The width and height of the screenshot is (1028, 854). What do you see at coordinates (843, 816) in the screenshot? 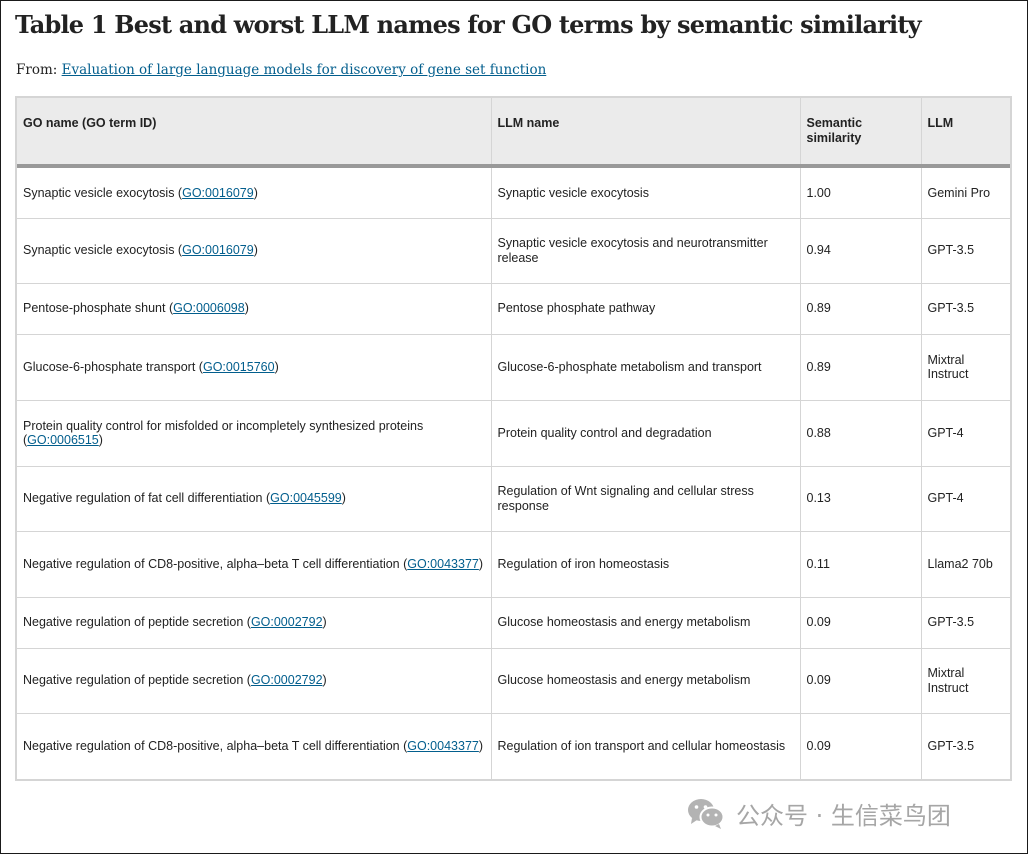
I see `watermark-text: 公众号 · 生信菜鸟团` at bounding box center [843, 816].